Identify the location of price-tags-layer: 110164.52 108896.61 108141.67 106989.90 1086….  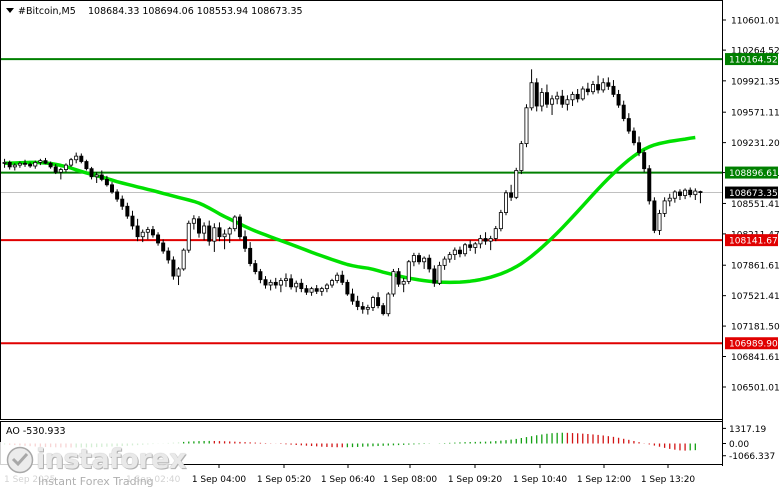
(751, 201).